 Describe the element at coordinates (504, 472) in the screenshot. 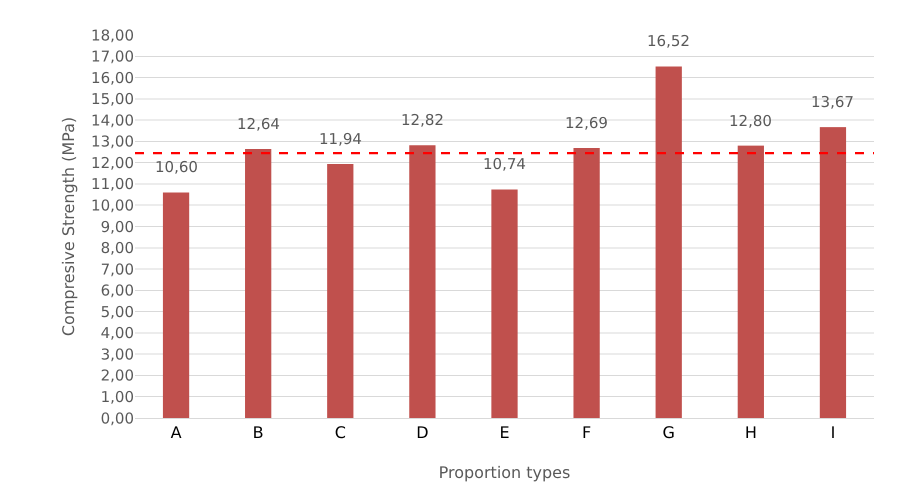

I see `x-axis-title: Proportion types` at that location.